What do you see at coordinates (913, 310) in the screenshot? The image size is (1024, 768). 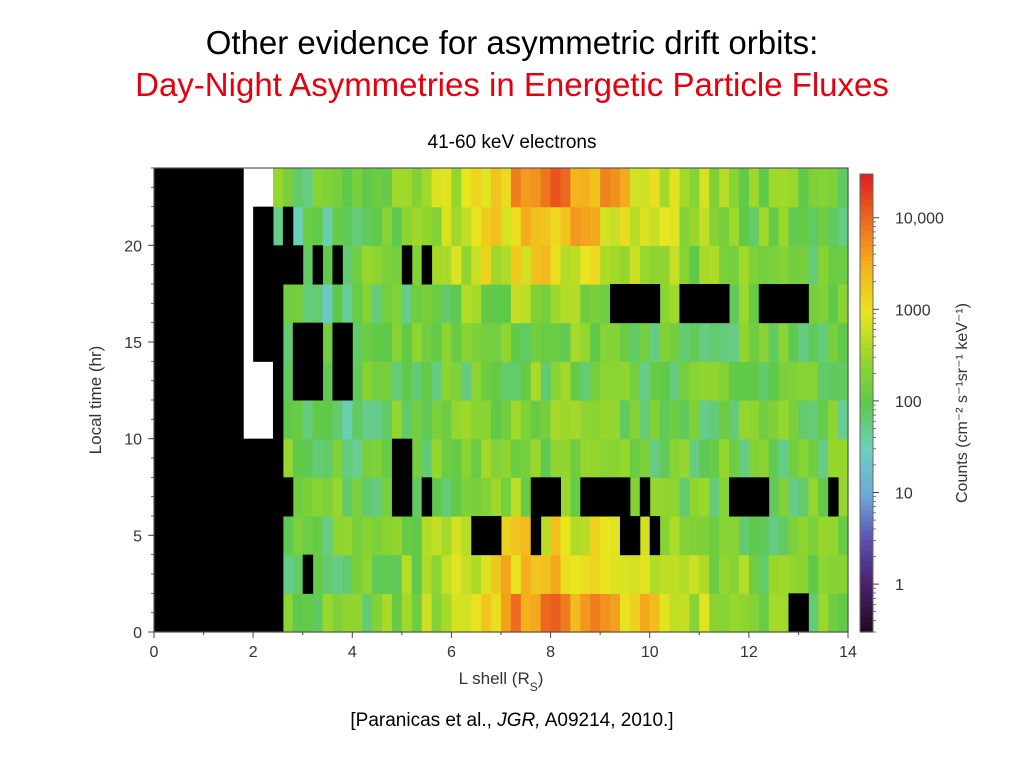 I see `colorbar-tick-label: 1000` at bounding box center [913, 310].